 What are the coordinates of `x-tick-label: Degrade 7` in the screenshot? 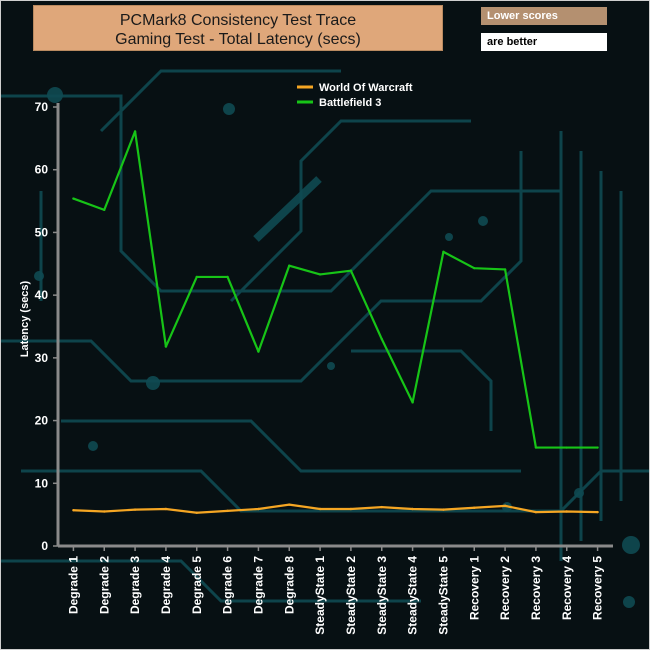 It's located at (258, 585).